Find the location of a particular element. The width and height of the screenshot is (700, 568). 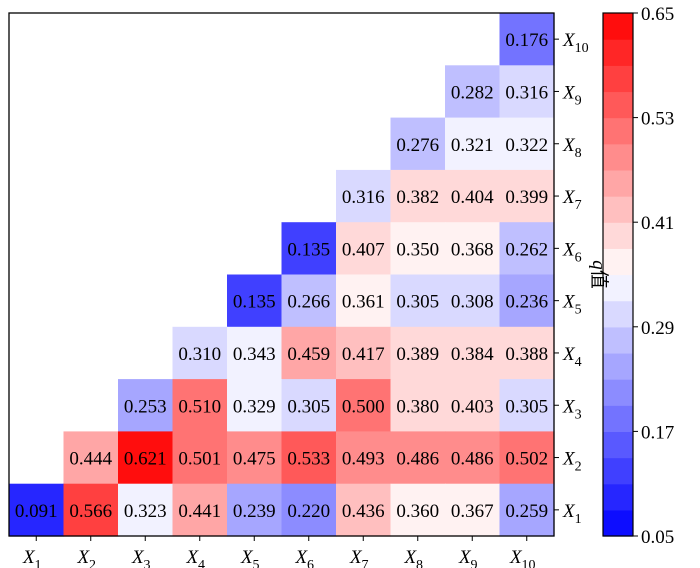

cell-value-label: 0.322 is located at coordinates (526, 145).